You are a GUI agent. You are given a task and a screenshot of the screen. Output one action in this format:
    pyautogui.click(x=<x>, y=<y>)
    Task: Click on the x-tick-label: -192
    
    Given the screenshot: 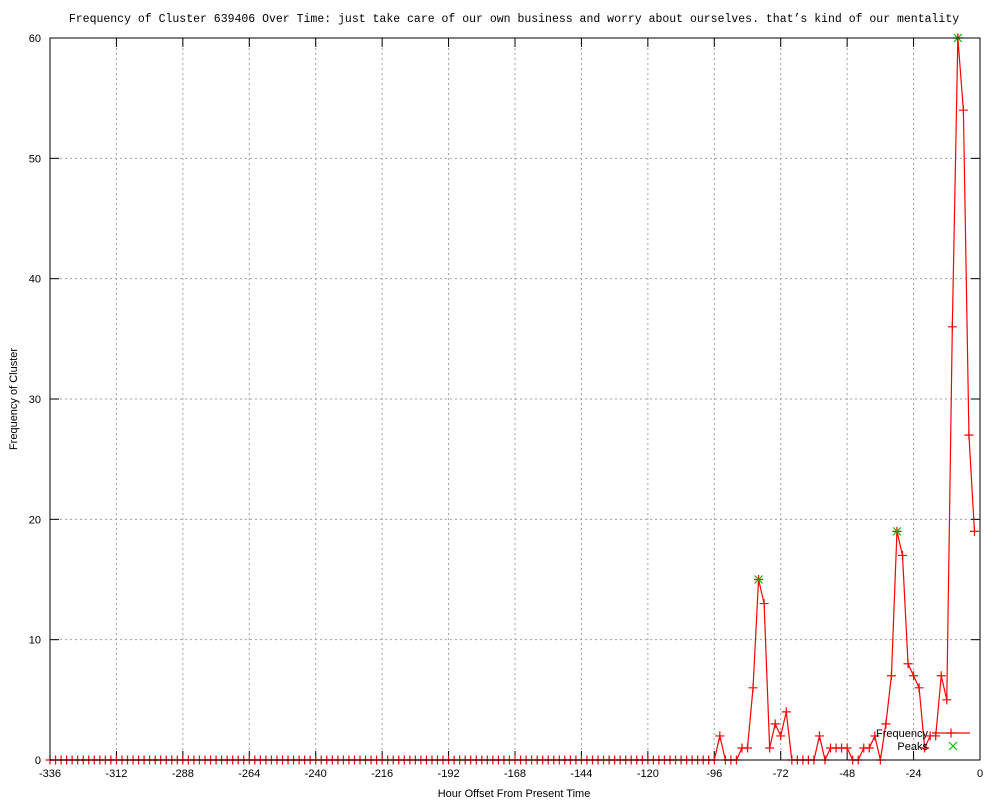 What is the action you would take?
    pyautogui.click(x=449, y=774)
    